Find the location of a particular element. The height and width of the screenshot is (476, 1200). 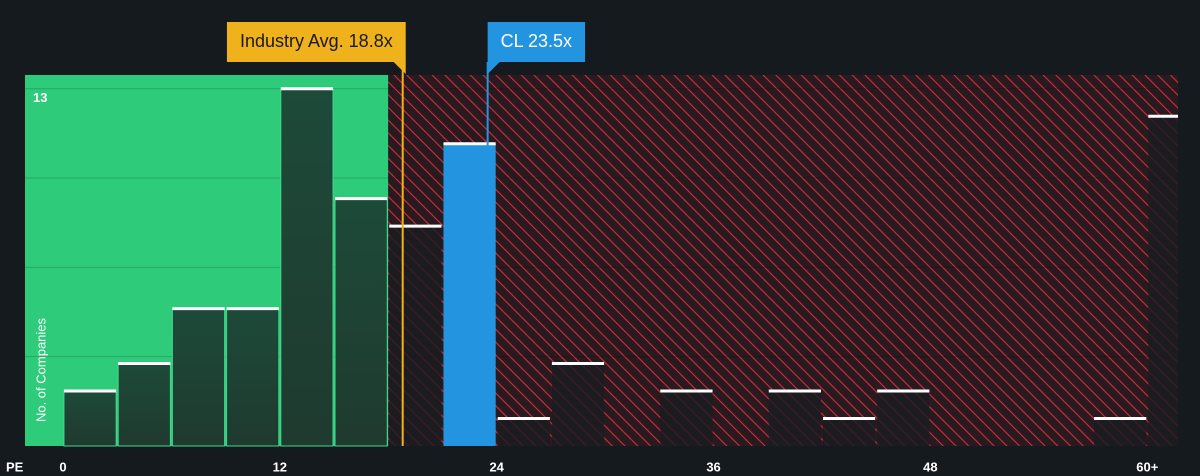

y-tick-label: 13 is located at coordinates (40, 97).